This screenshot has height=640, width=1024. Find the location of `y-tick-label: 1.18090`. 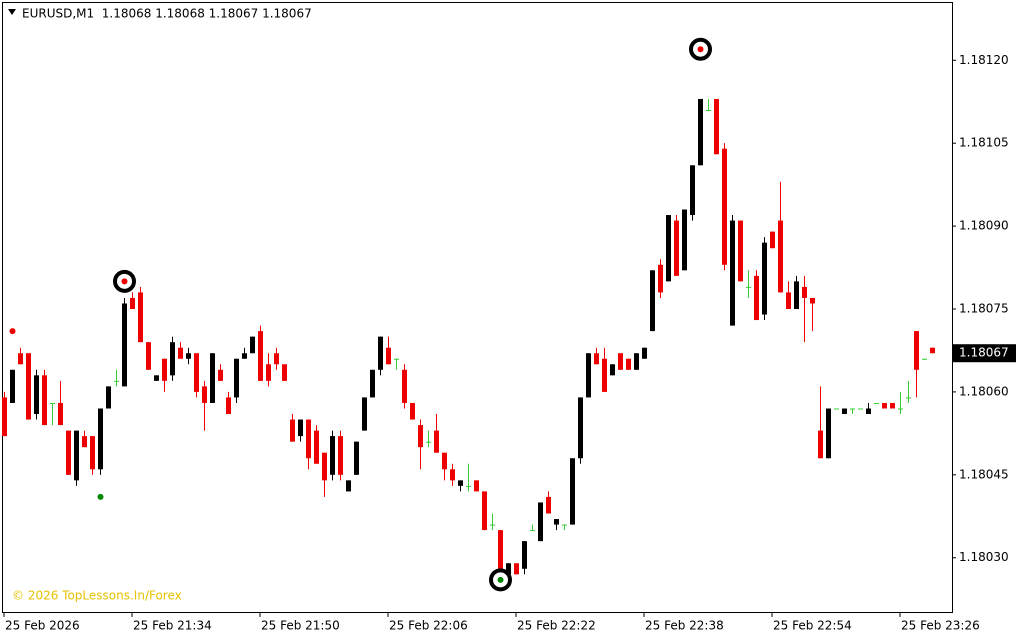

y-tick-label: 1.18090 is located at coordinates (984, 226).